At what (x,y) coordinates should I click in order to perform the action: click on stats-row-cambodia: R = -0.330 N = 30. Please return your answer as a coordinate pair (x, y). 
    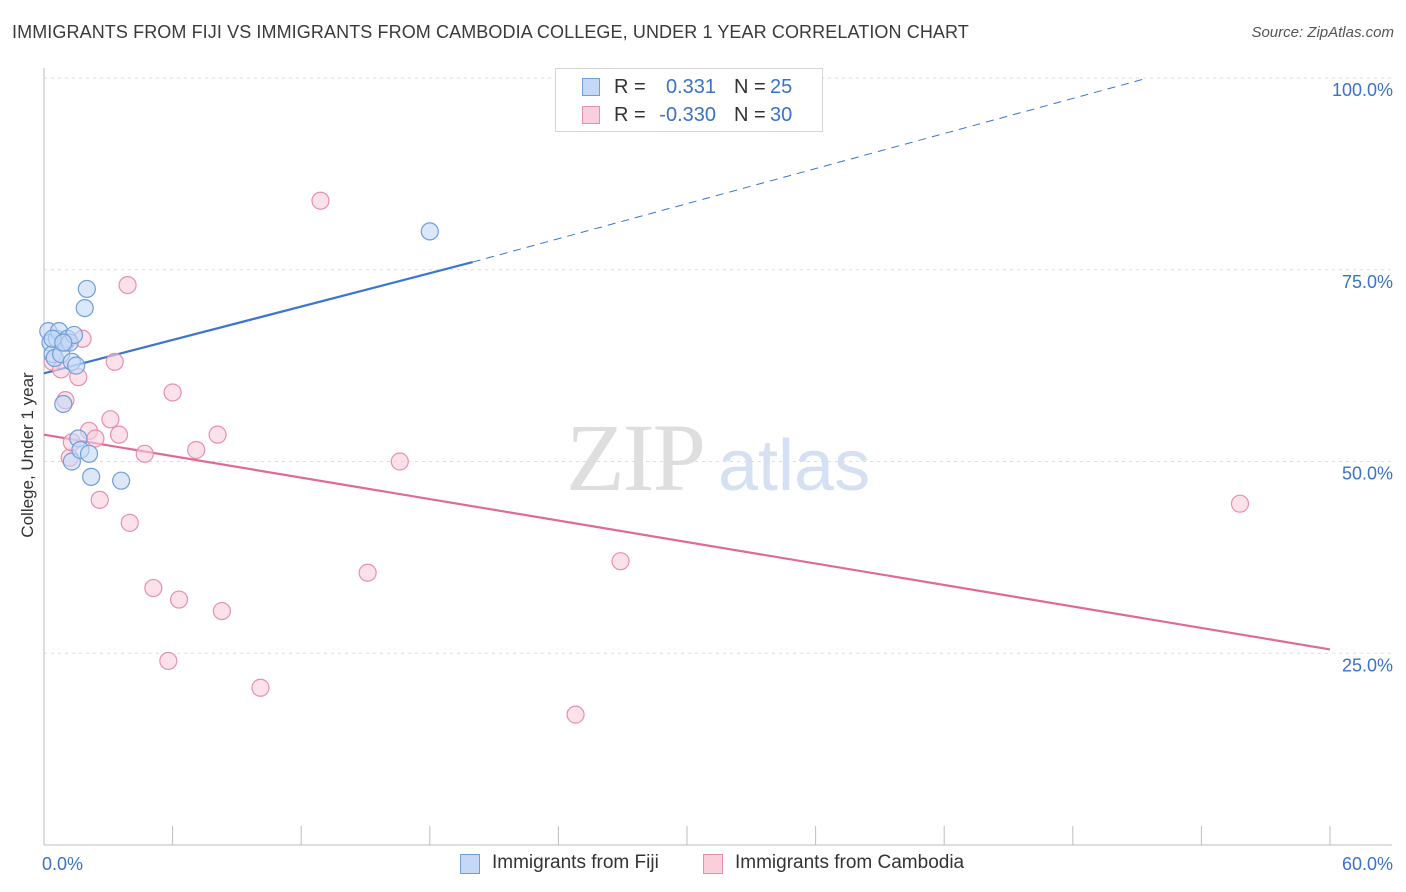
    Looking at the image, I should click on (689, 116).